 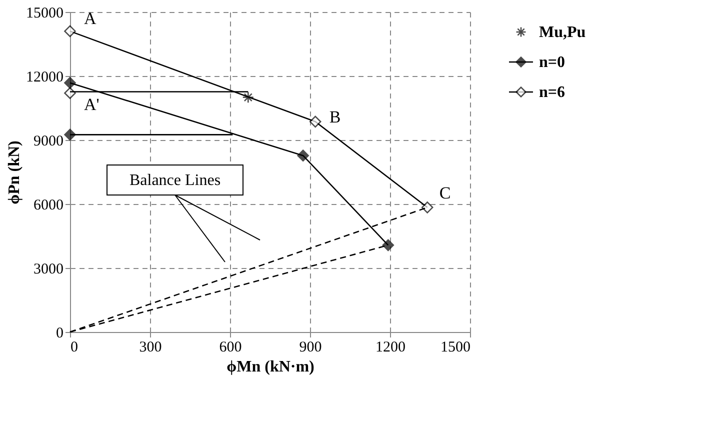 I want to click on x-tick-label: 1200, so click(x=391, y=348).